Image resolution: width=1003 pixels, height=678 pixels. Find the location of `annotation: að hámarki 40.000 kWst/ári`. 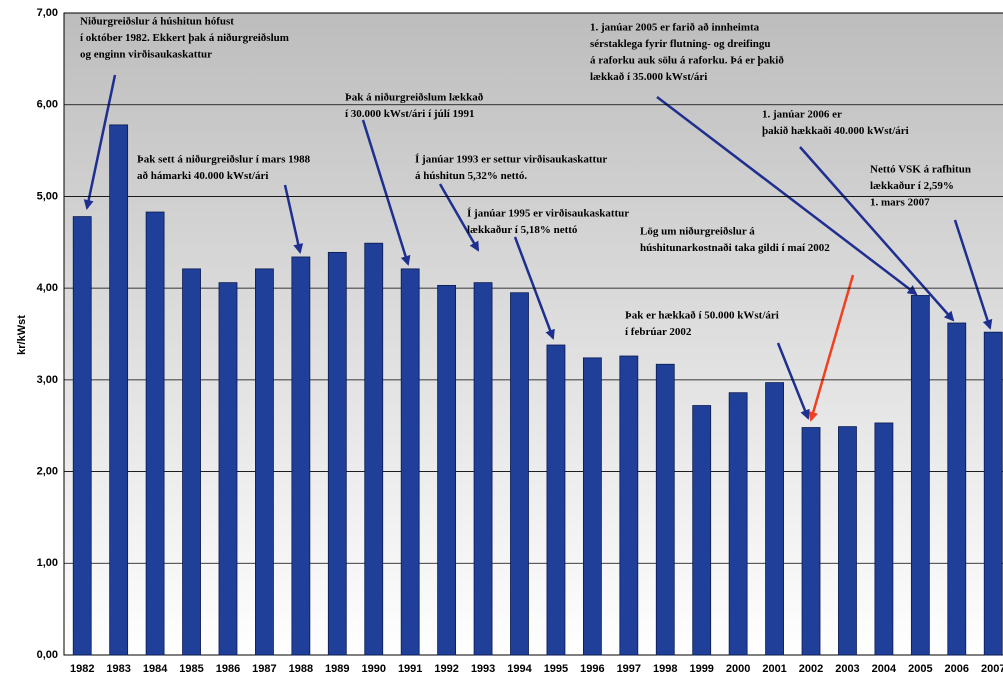

annotation: að hámarki 40.000 kWst/ári is located at coordinates (202, 176).